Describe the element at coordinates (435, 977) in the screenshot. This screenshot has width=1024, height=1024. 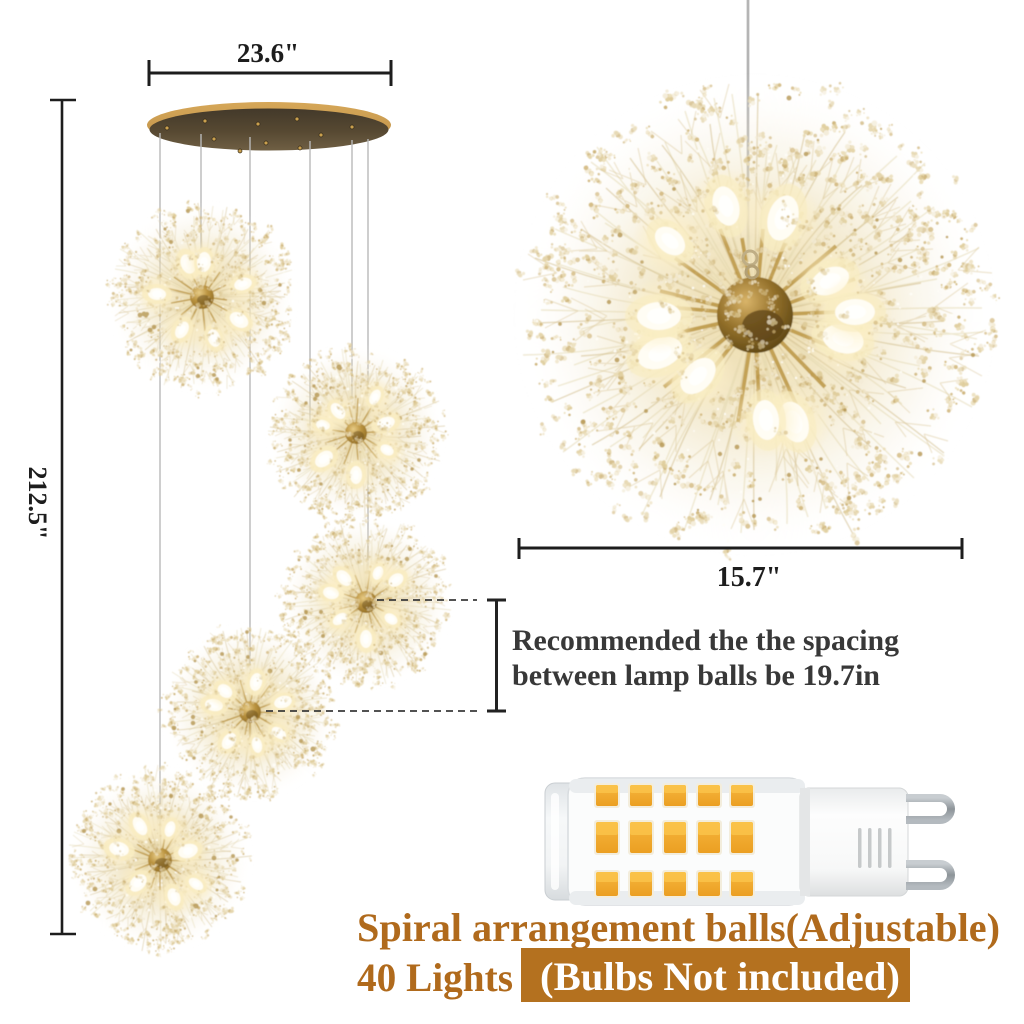
I see `svg-text: 40 Lights` at that location.